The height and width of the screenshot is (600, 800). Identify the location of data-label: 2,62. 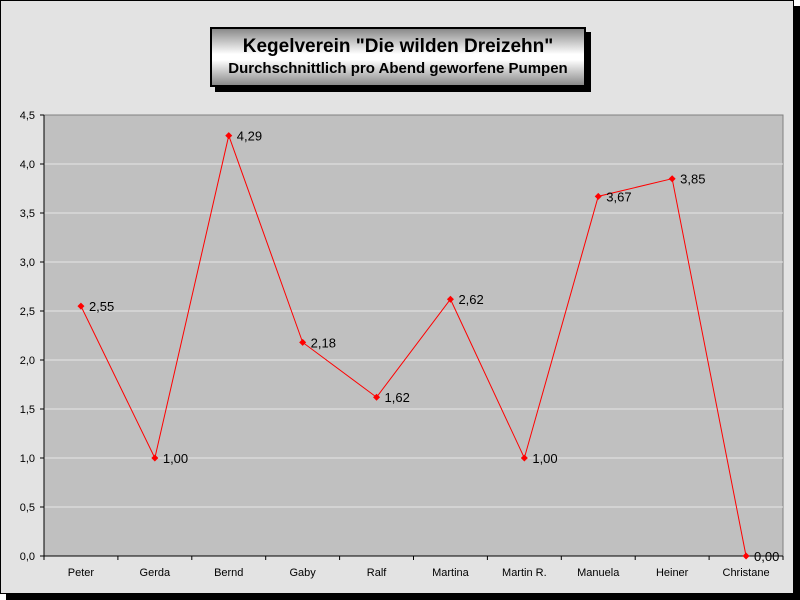
(470, 299).